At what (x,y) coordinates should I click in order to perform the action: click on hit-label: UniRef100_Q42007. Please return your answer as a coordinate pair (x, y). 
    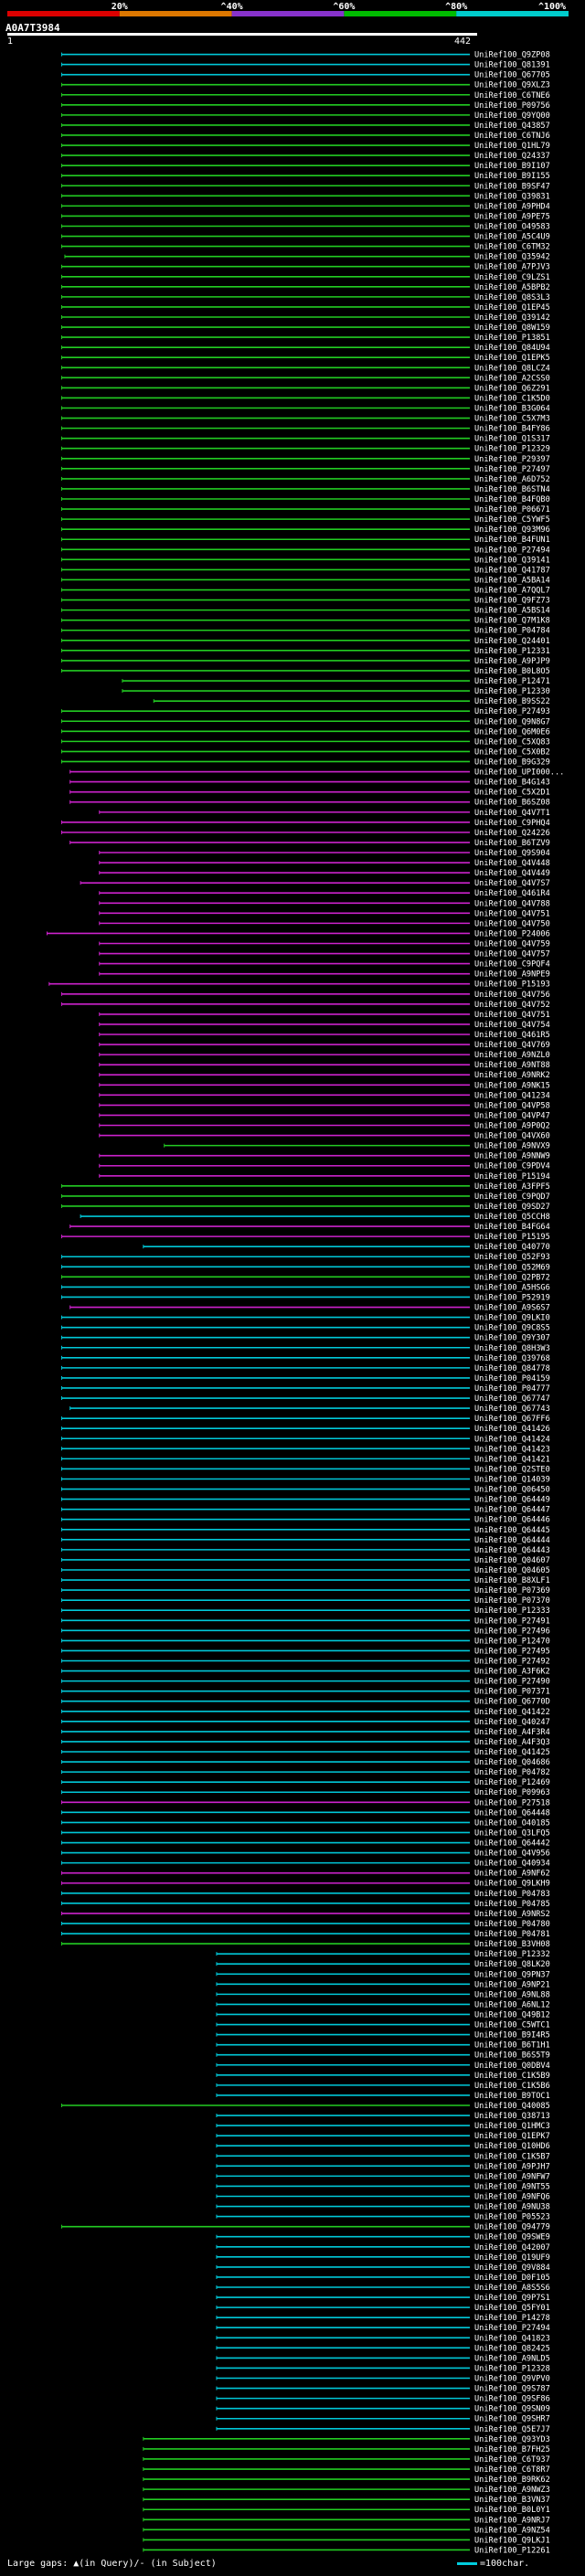
    Looking at the image, I should click on (512, 2248).